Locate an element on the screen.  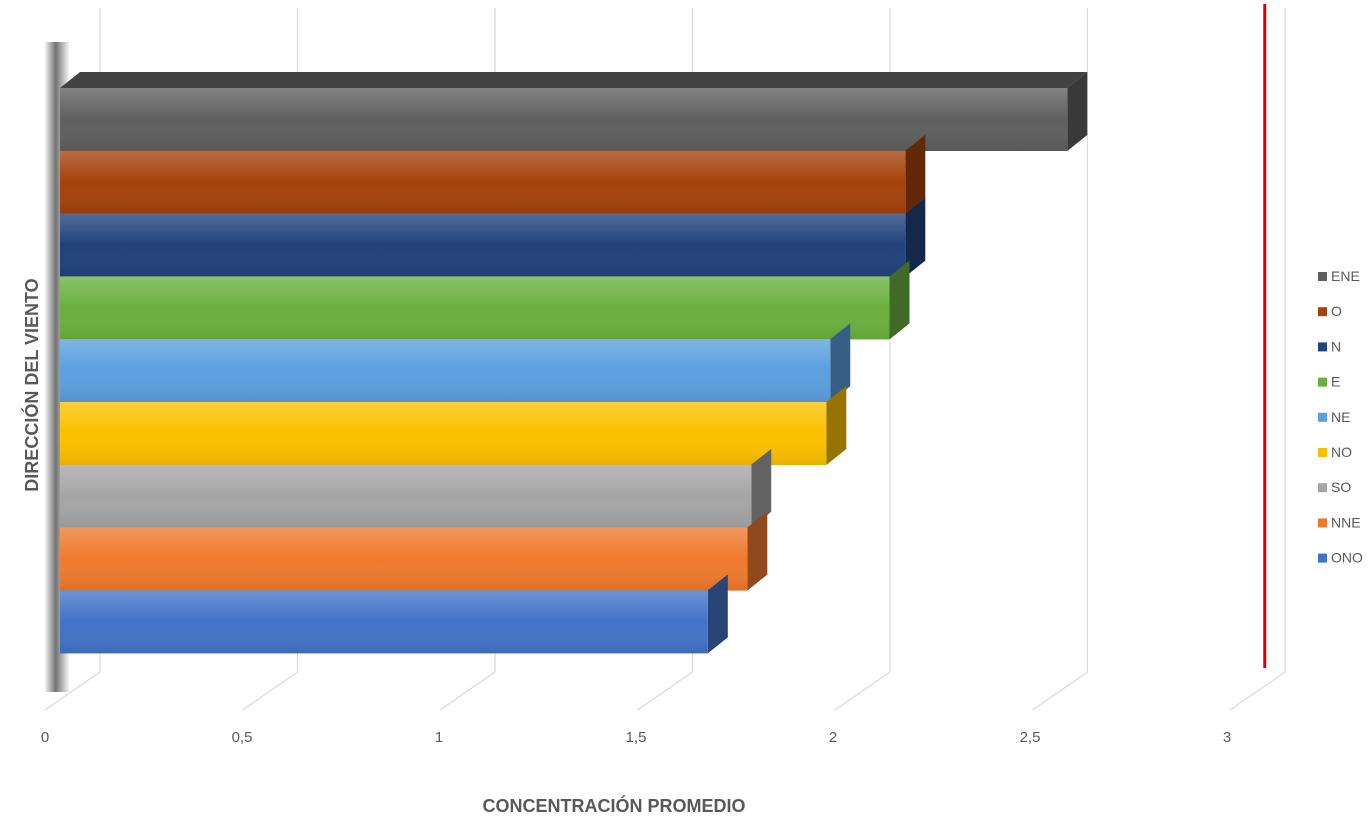
legend-label: SO is located at coordinates (1341, 487).